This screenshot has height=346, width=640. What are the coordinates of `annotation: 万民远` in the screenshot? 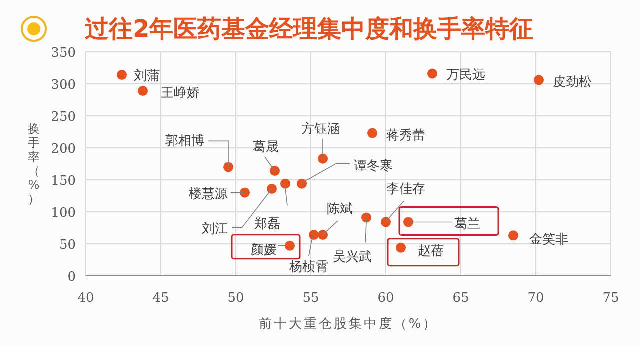 It's located at (466, 75).